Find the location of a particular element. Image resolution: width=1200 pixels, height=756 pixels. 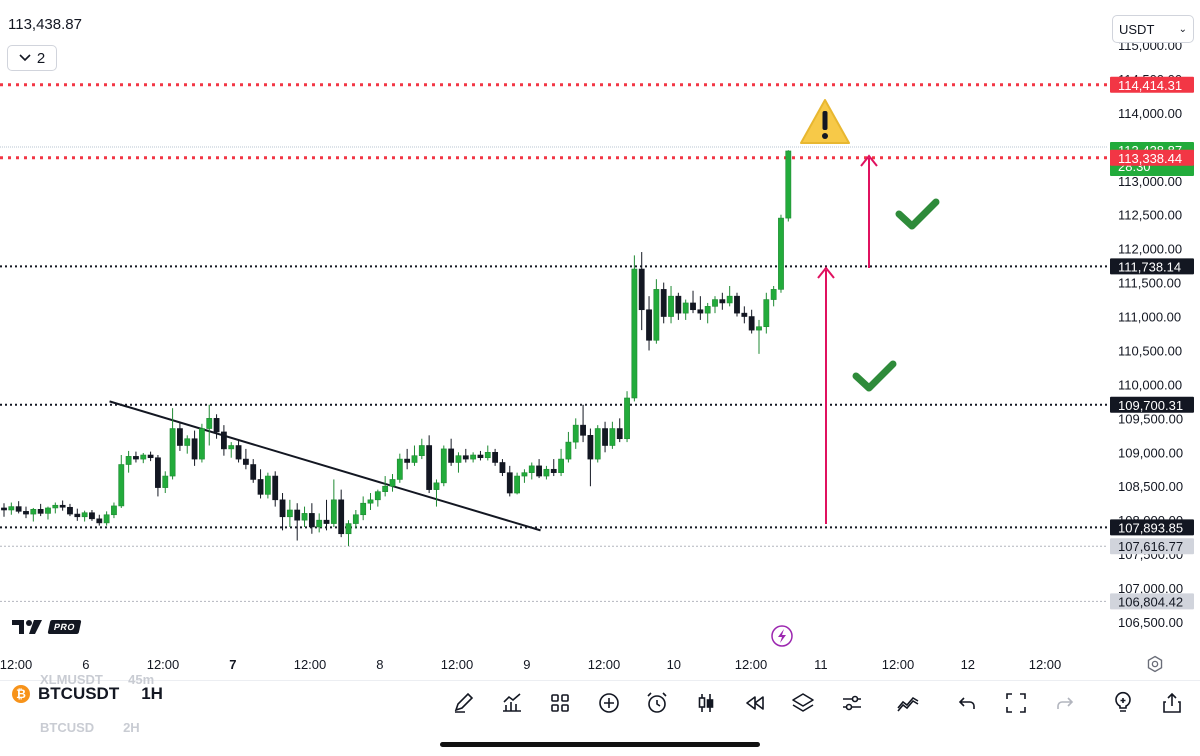

price-label-text: 107,893.85 is located at coordinates (1150, 527).